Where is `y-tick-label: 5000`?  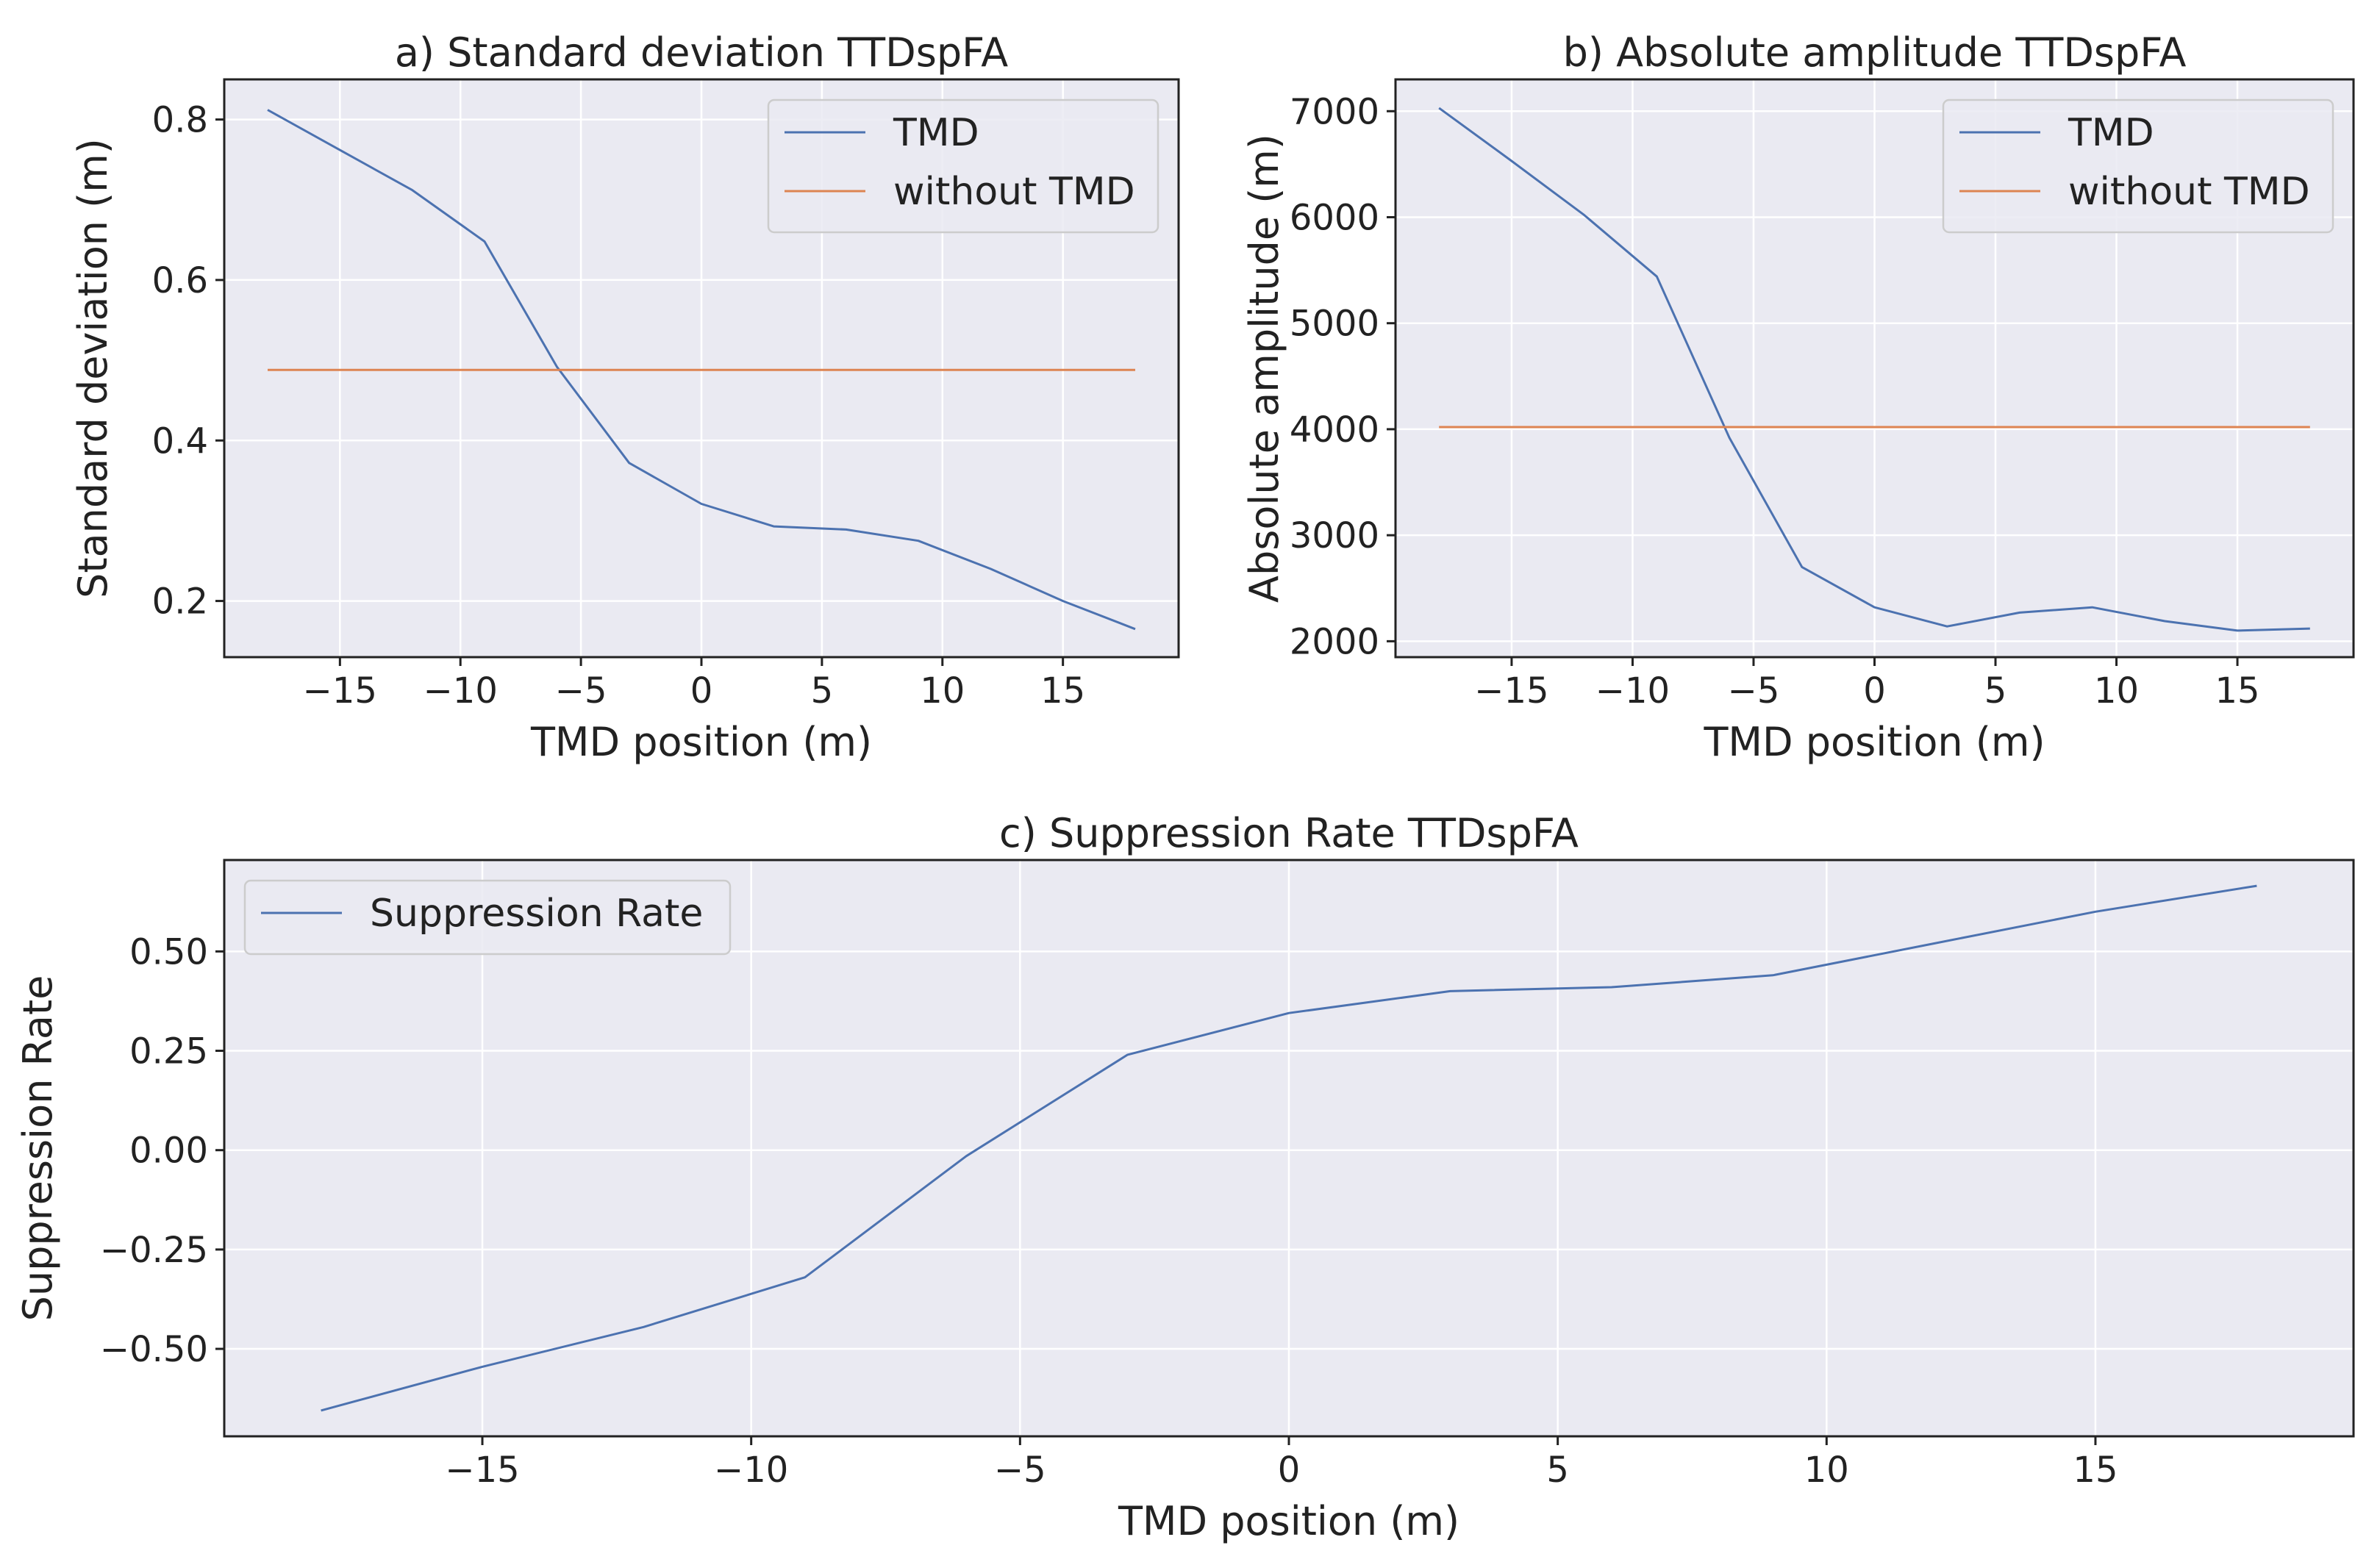
y-tick-label: 5000 is located at coordinates (1334, 325).